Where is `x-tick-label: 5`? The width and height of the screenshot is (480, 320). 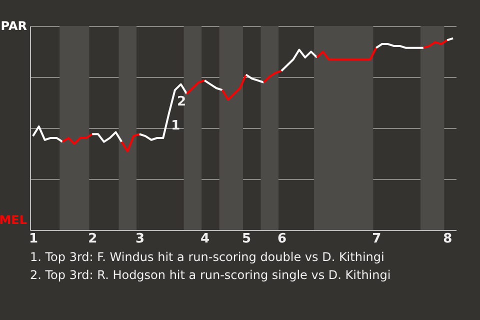 x-tick-label: 5 is located at coordinates (246, 239).